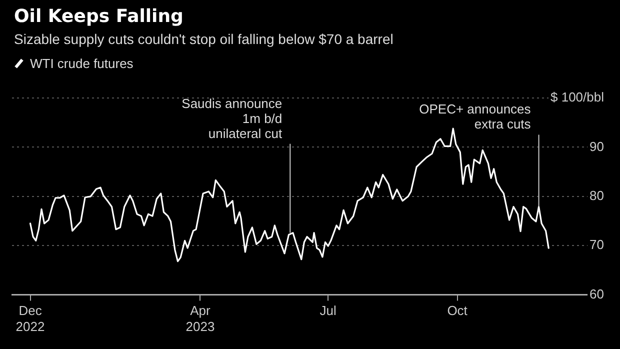 The width and height of the screenshot is (620, 349). I want to click on legend-label: WTI crude futures, so click(82, 63).